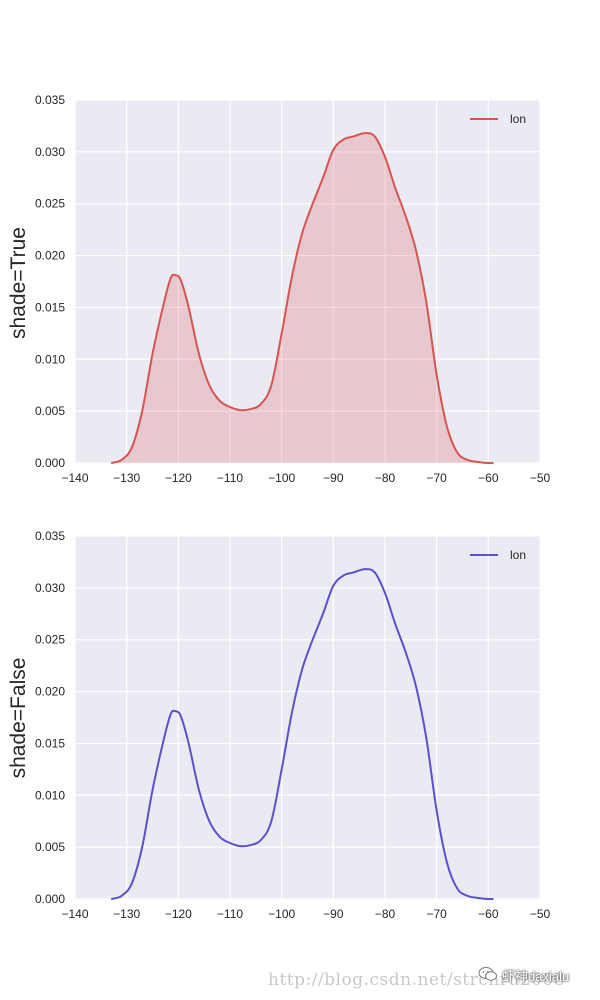 This screenshot has width=600, height=1000. What do you see at coordinates (487, 974) in the screenshot?
I see `wechat-icon` at bounding box center [487, 974].